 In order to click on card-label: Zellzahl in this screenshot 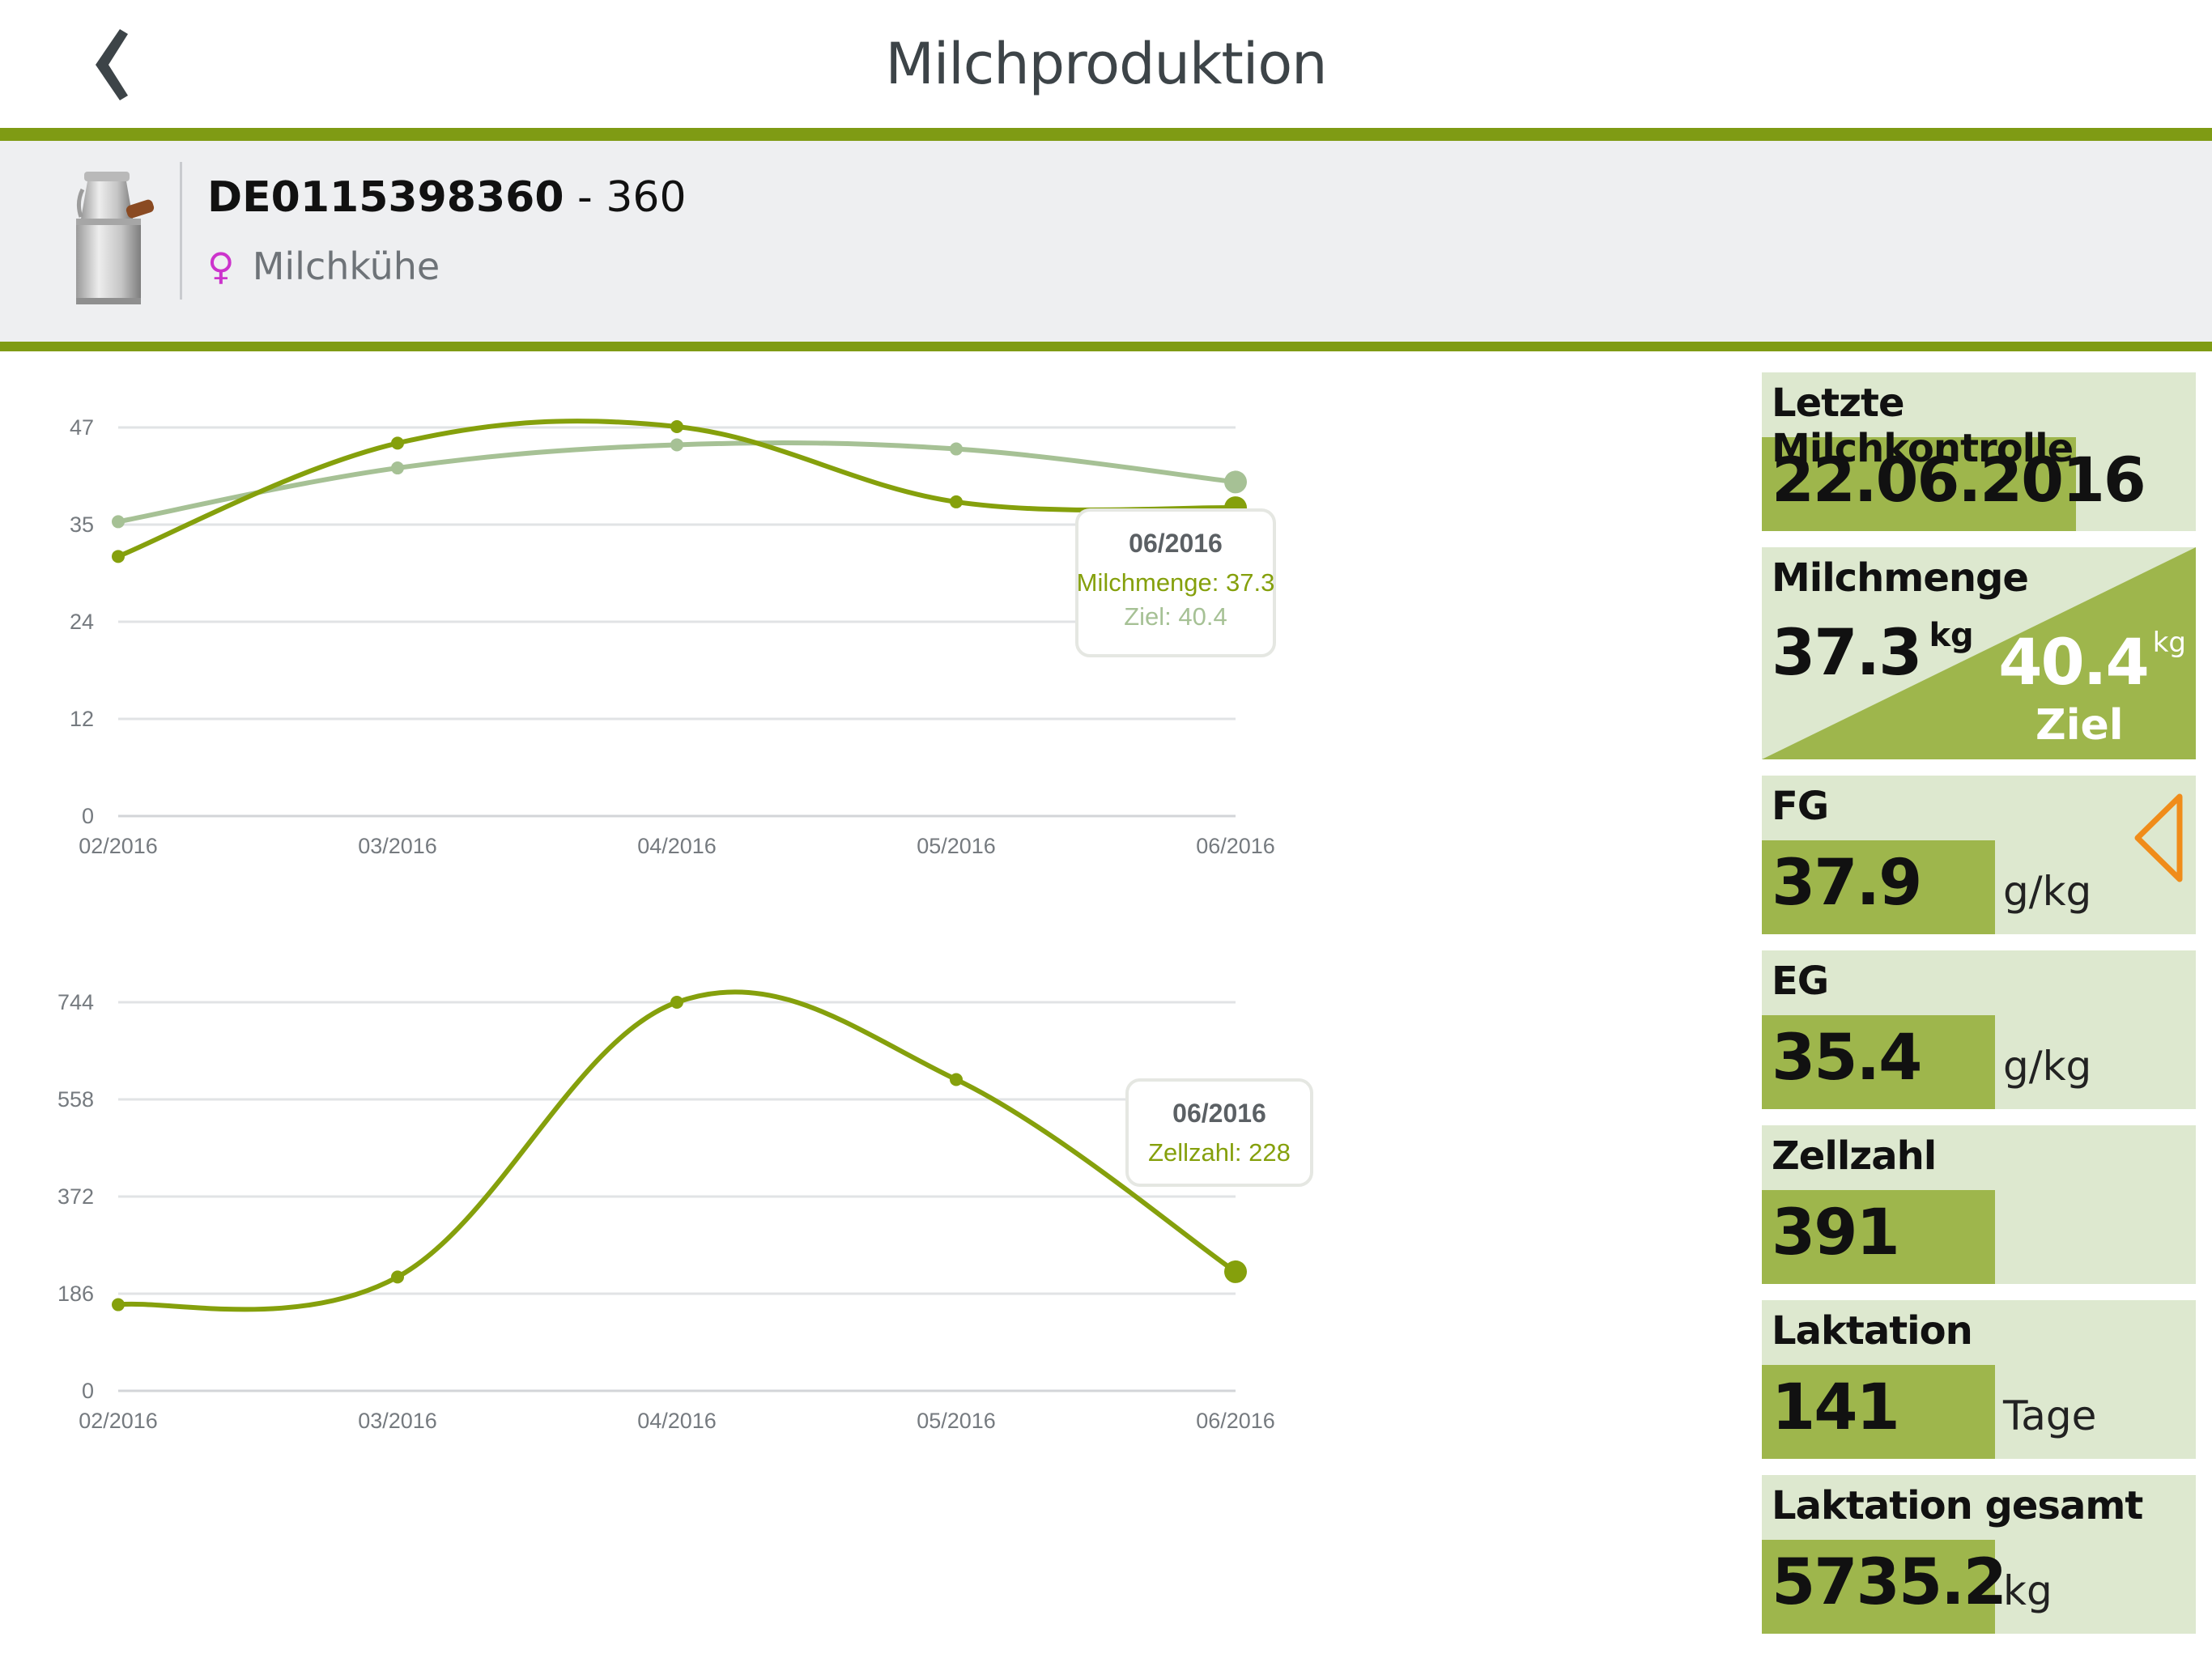, I will do `click(1855, 1156)`.